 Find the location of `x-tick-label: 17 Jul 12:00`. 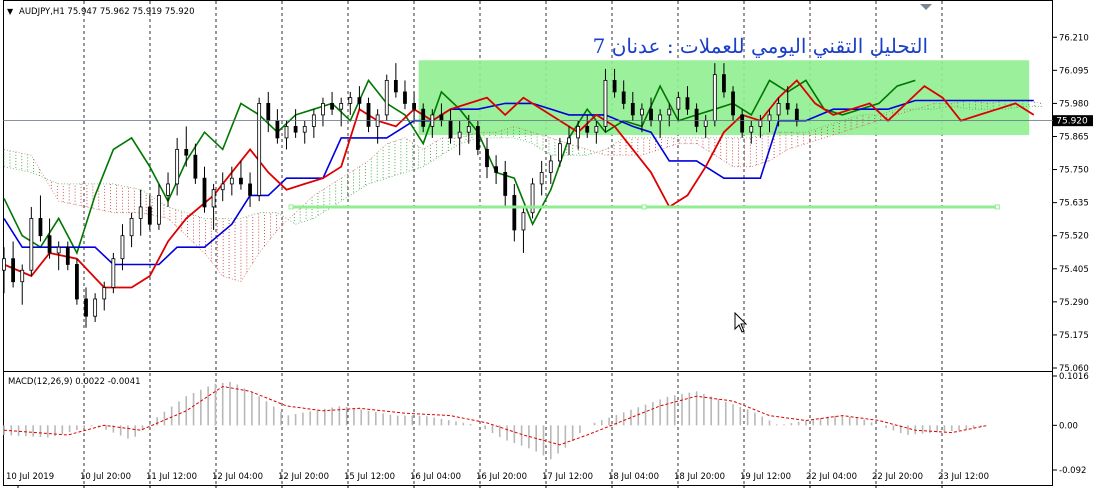

x-tick-label: 17 Jul 12:00 is located at coordinates (567, 477).